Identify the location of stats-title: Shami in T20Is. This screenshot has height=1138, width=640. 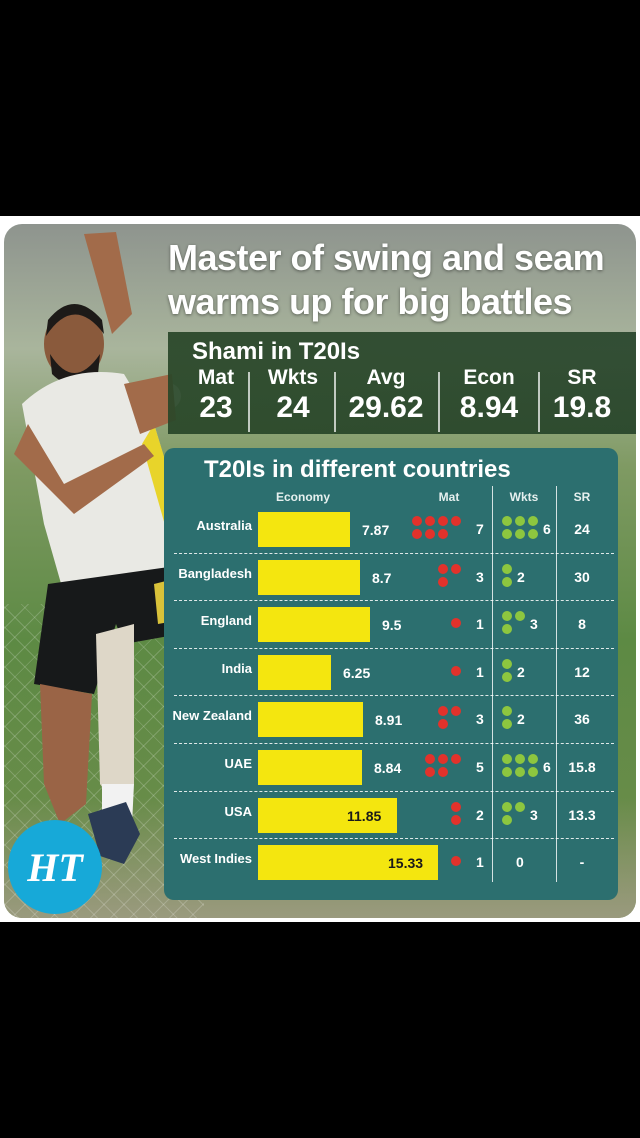
(276, 351).